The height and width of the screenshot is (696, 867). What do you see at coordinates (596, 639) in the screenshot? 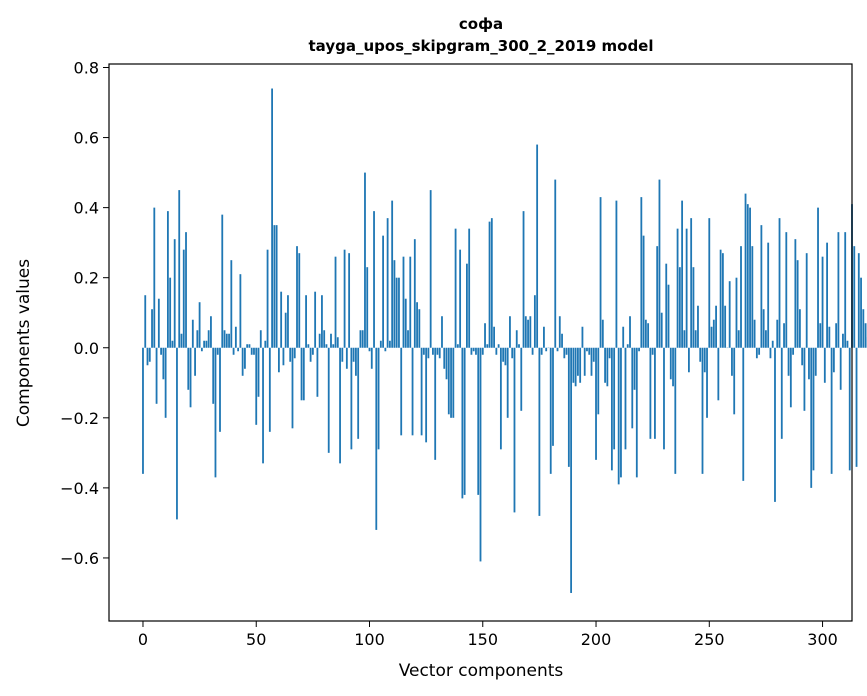
I see `x-tick-label: 200` at bounding box center [596, 639].